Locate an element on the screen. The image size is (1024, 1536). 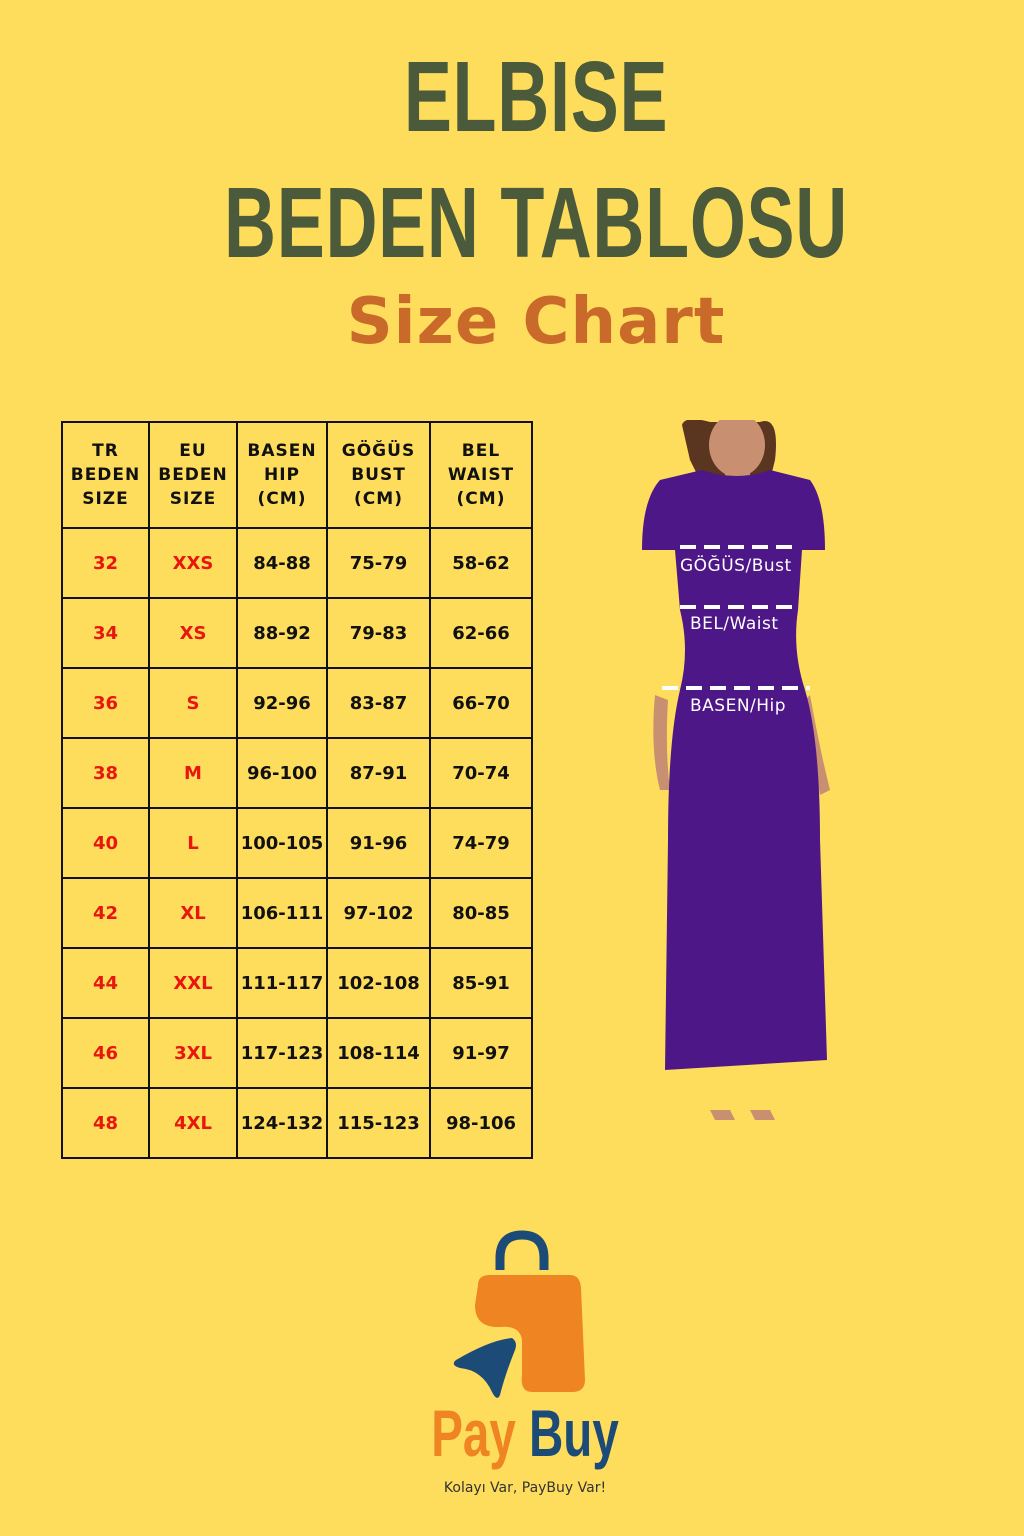
tagline: Kolayı Var, PayBuy Var! is located at coordinates (525, 1488).